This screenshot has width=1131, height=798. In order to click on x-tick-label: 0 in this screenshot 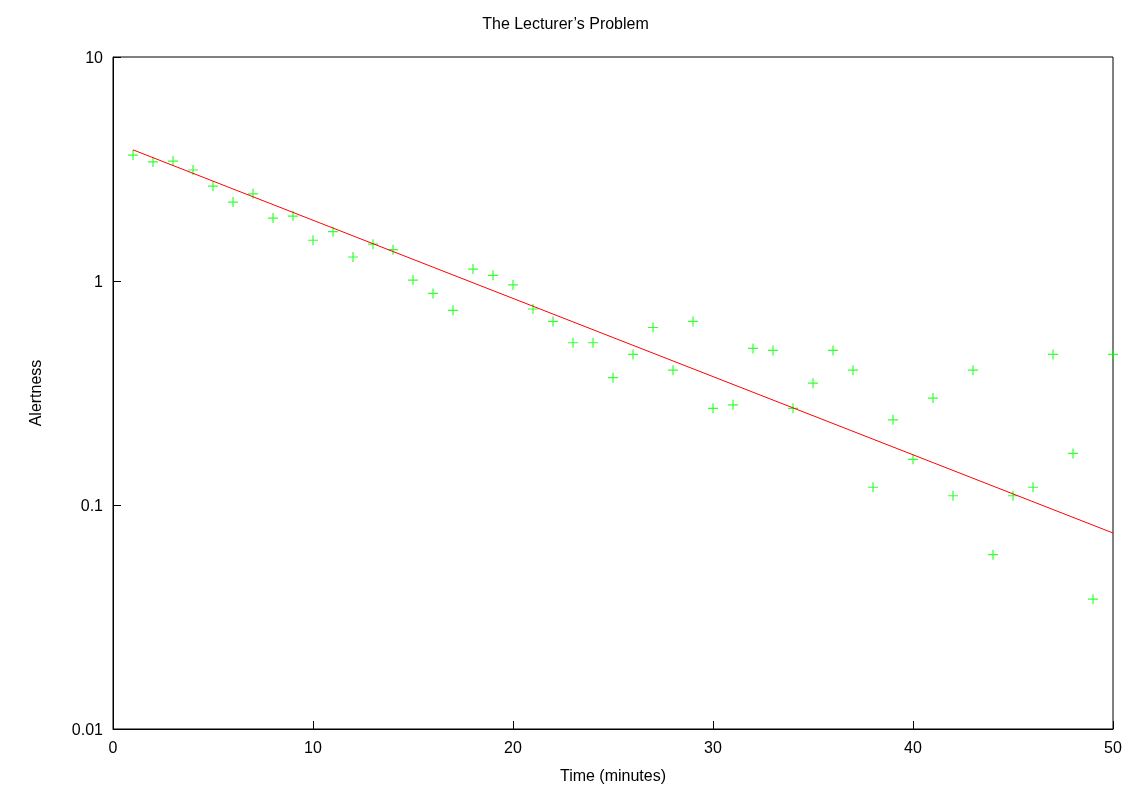, I will do `click(113, 747)`.